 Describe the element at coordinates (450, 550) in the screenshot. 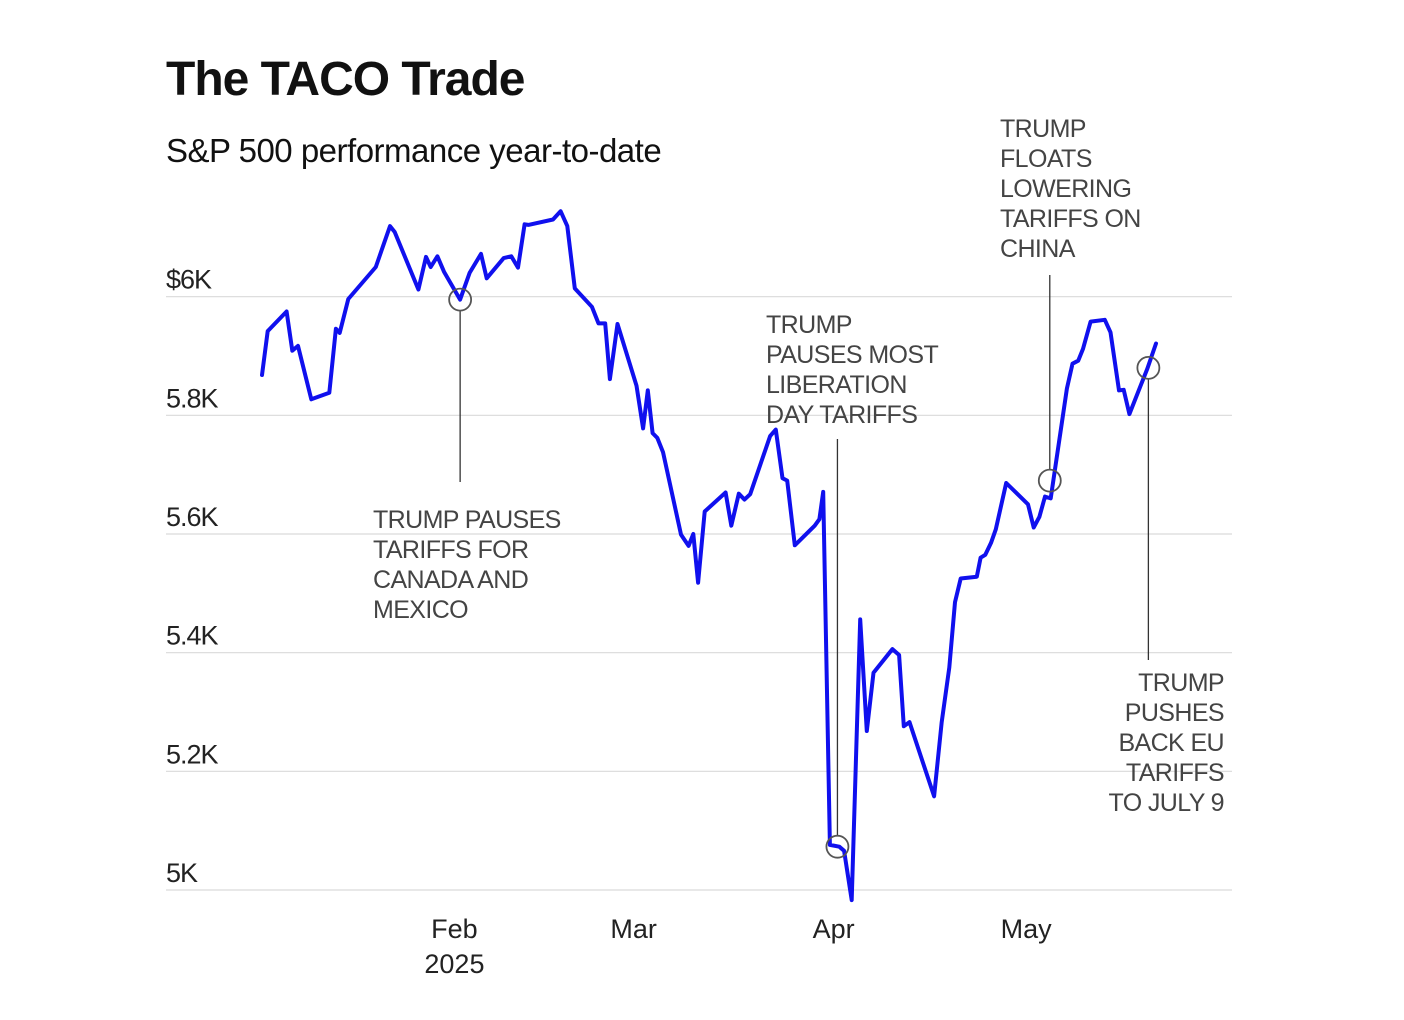

I see `annotation-text-line: TARIFFS FOR` at that location.